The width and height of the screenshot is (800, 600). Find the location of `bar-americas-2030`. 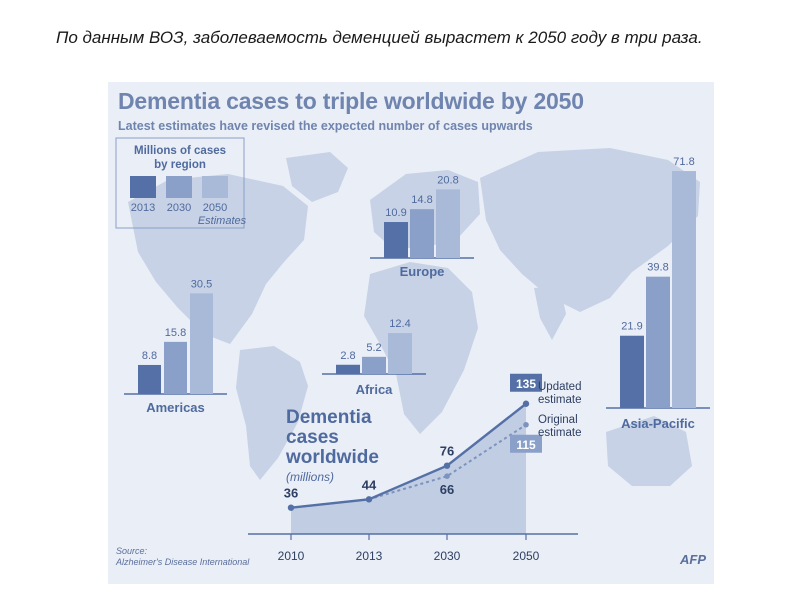

bar-americas-2030 is located at coordinates (175, 367).